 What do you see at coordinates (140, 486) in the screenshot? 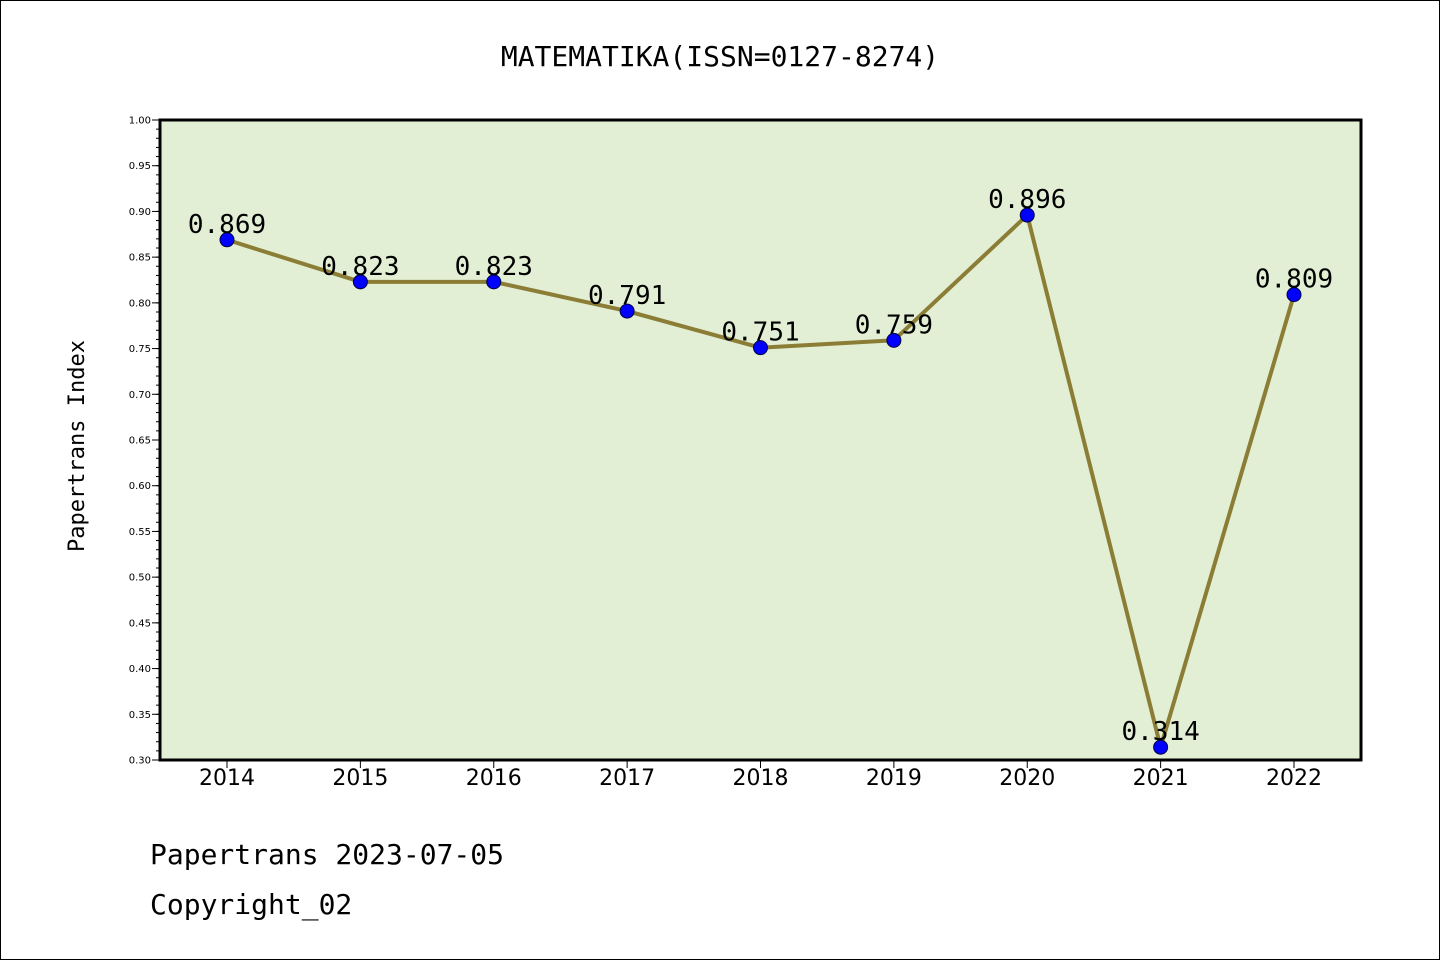
I see `y-tick-label: 0.60` at bounding box center [140, 486].